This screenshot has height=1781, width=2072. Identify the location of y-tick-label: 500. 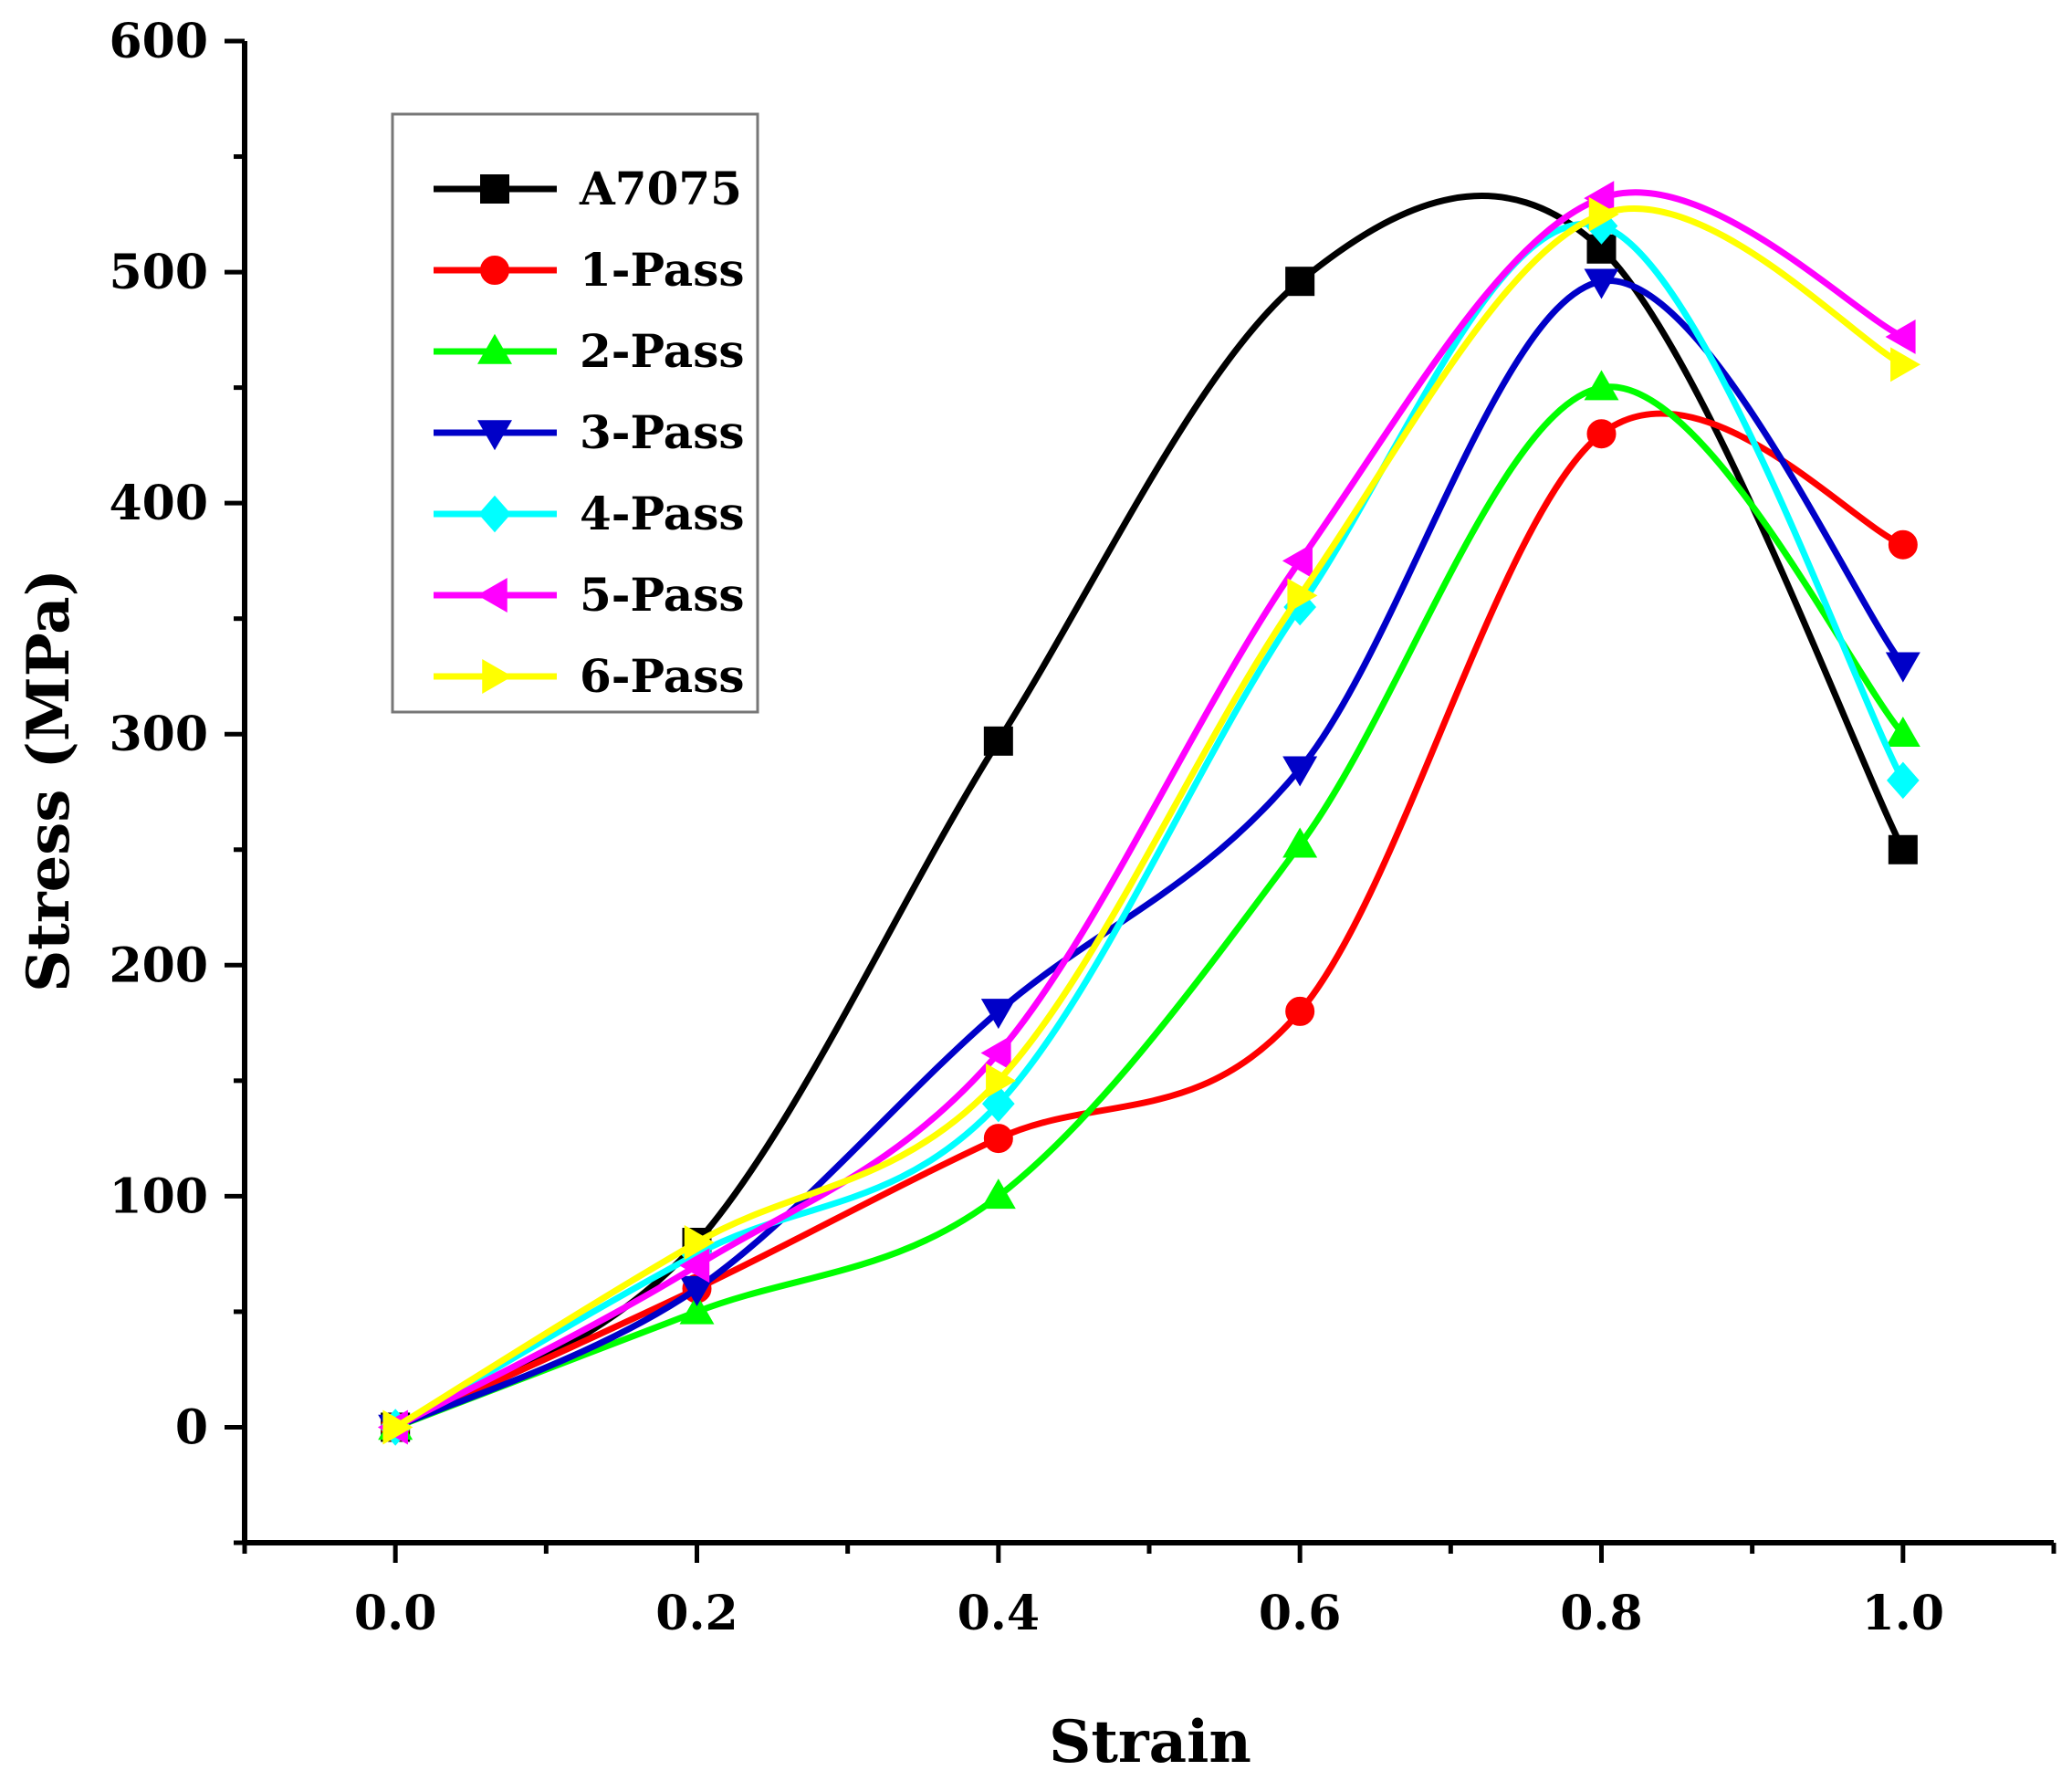
(158, 272).